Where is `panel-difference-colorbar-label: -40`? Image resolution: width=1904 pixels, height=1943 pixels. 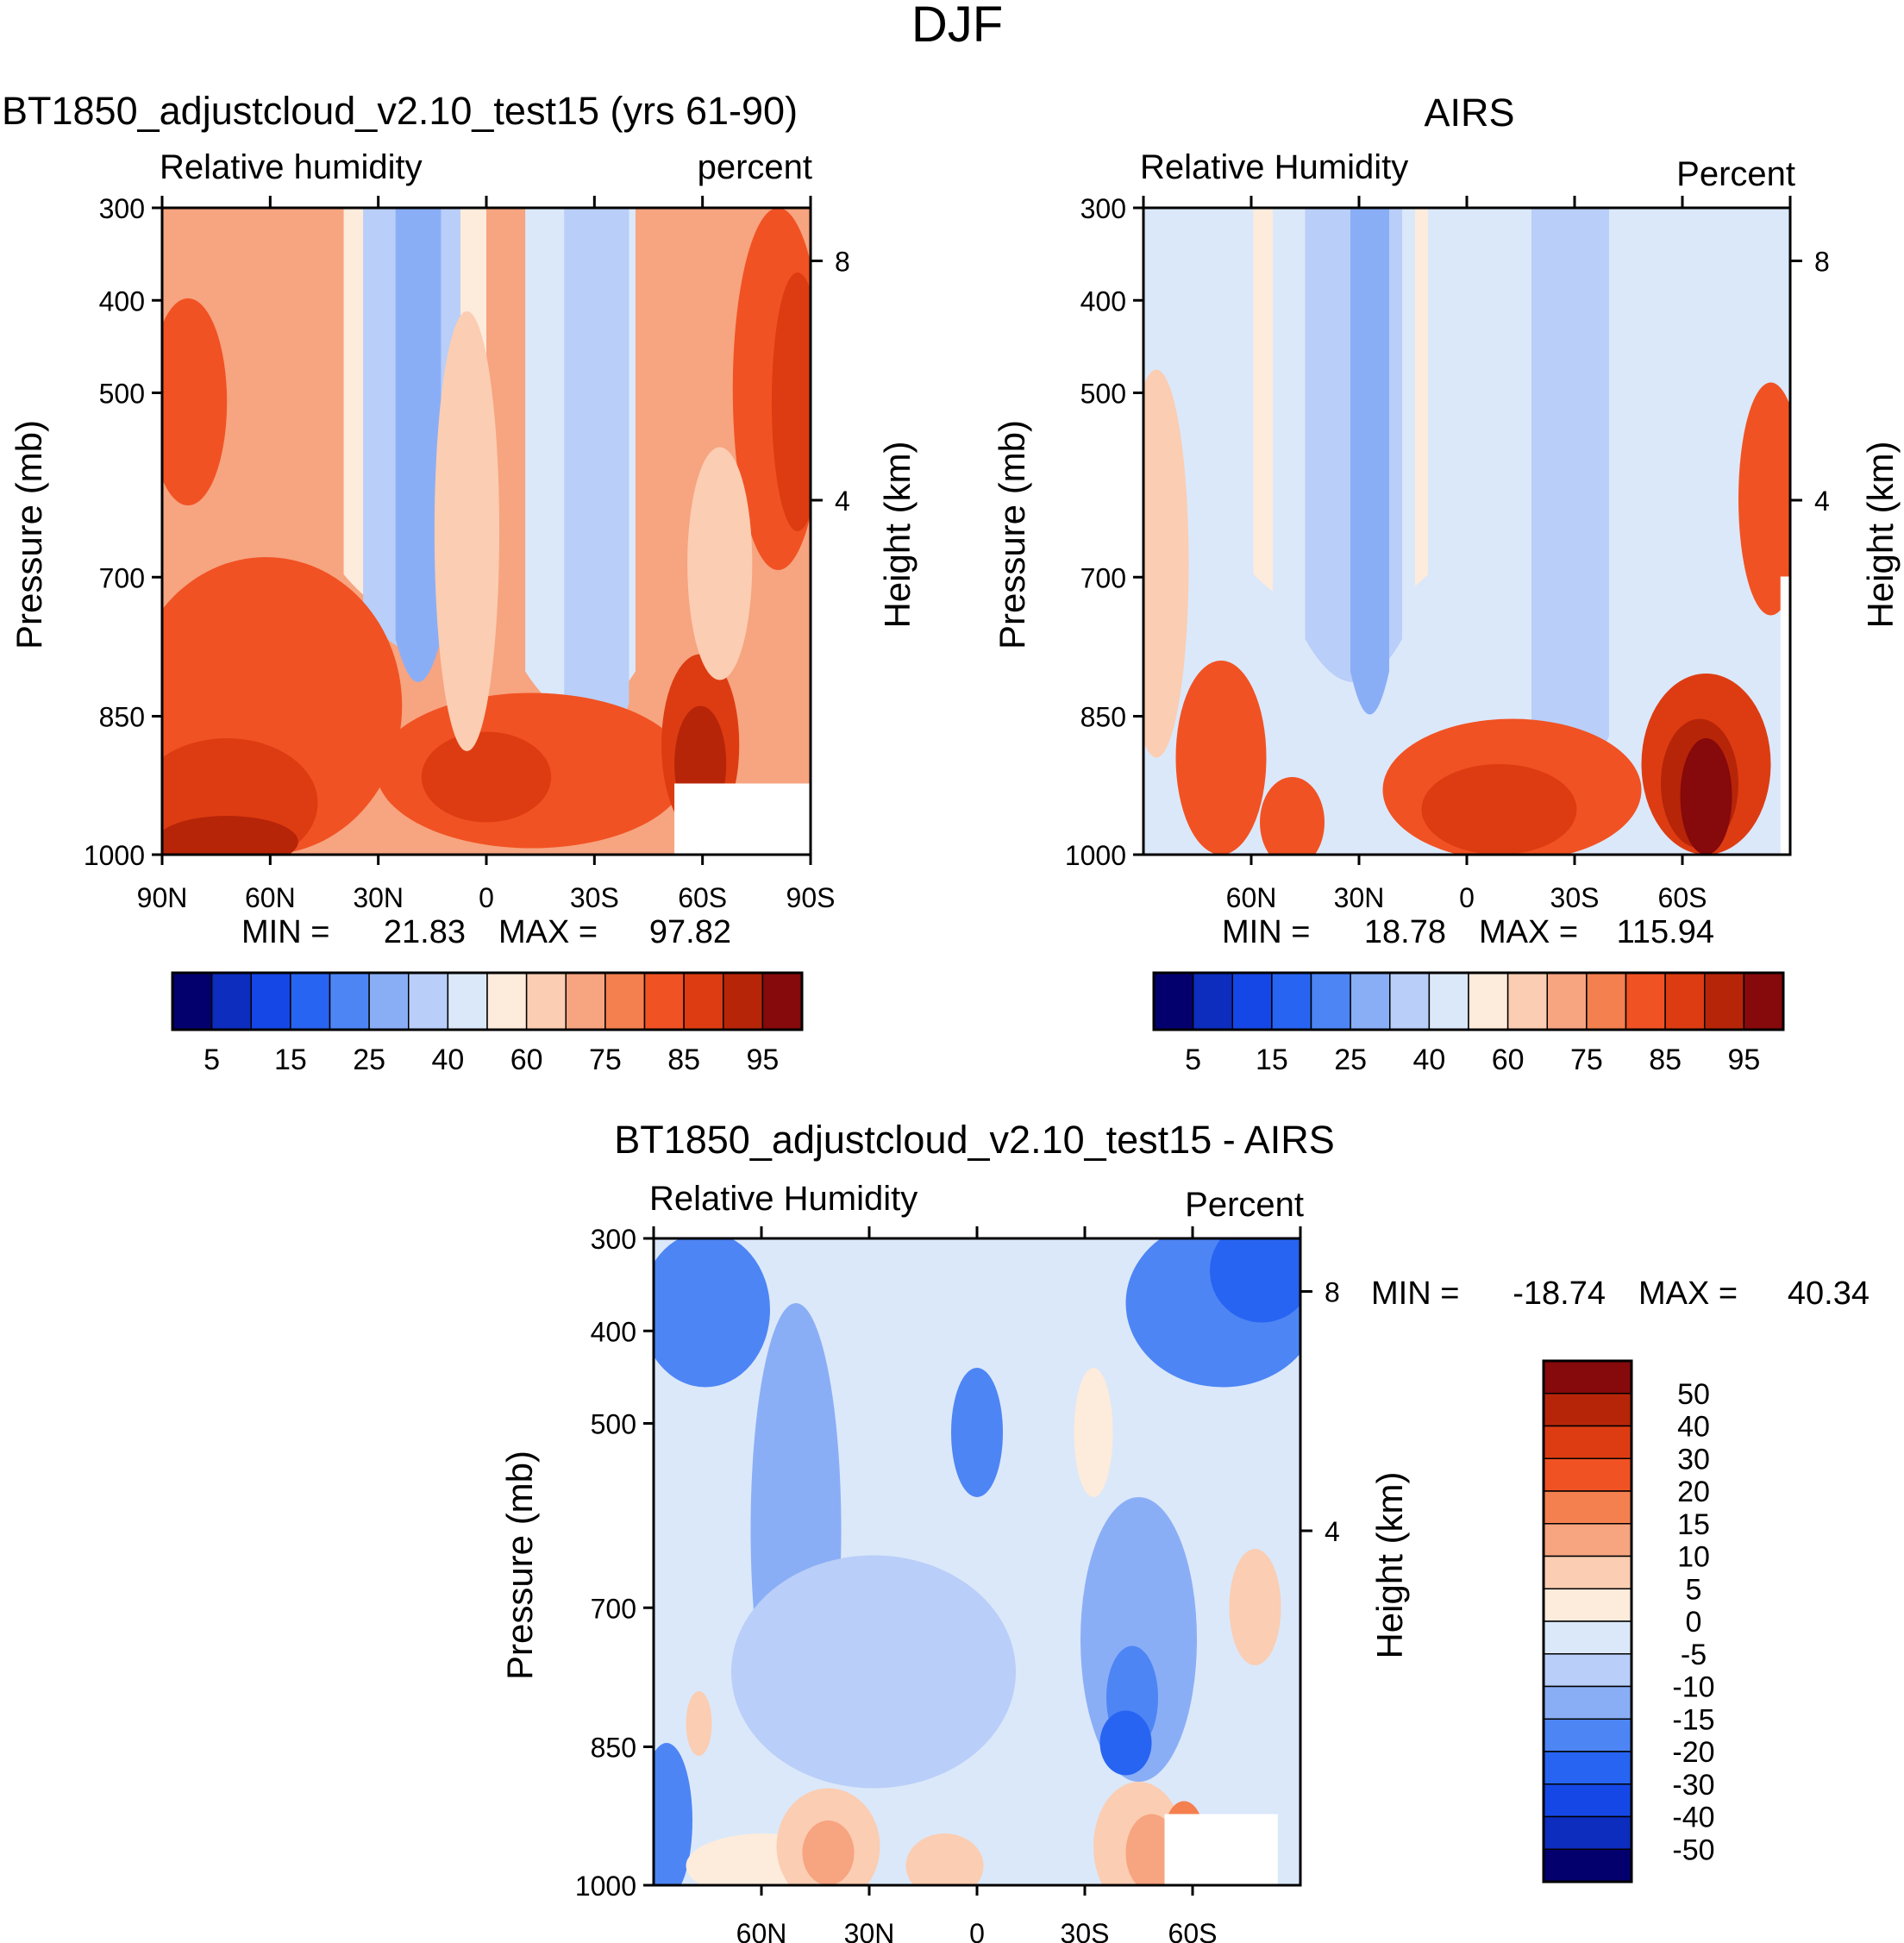
panel-difference-colorbar-label: -40 is located at coordinates (1693, 1818).